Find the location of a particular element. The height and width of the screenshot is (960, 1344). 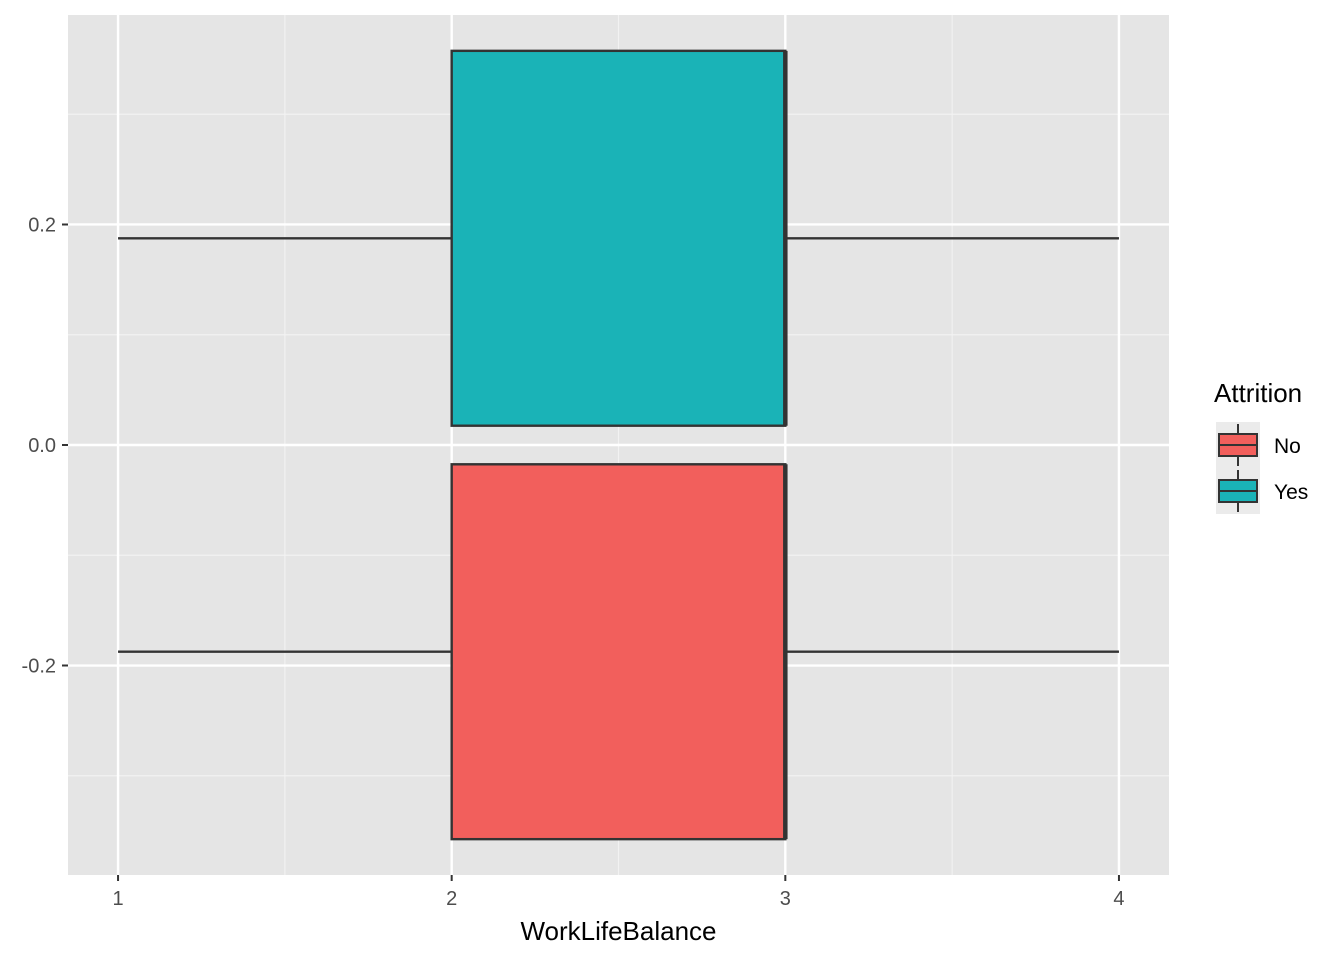

legend-label-yes: Yes is located at coordinates (1291, 492).